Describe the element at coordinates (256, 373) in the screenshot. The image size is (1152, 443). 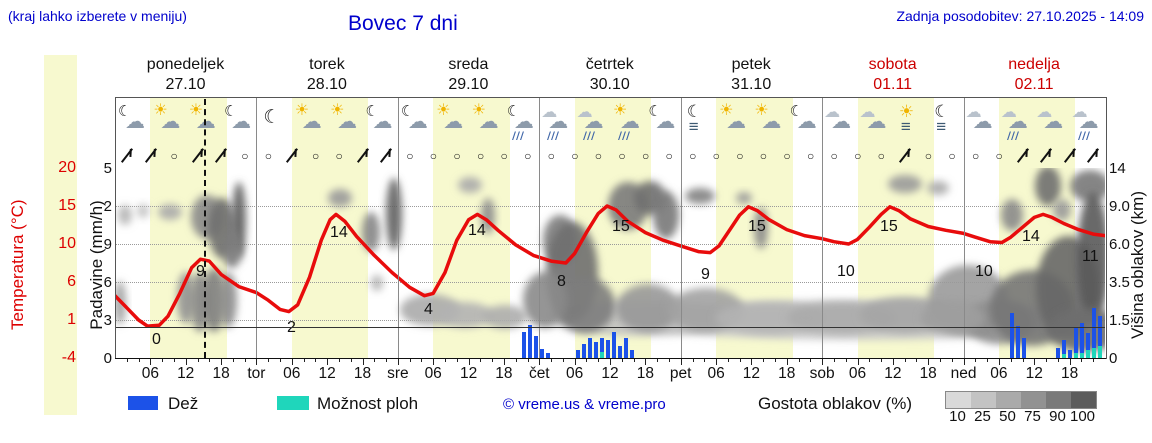
I see `time-dayname-label: tor` at that location.